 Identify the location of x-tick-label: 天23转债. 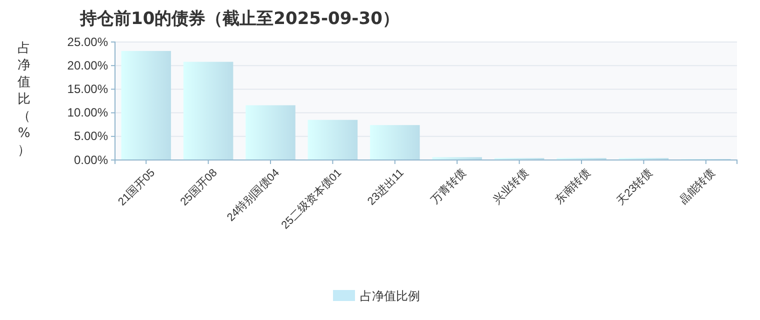
(635, 187).